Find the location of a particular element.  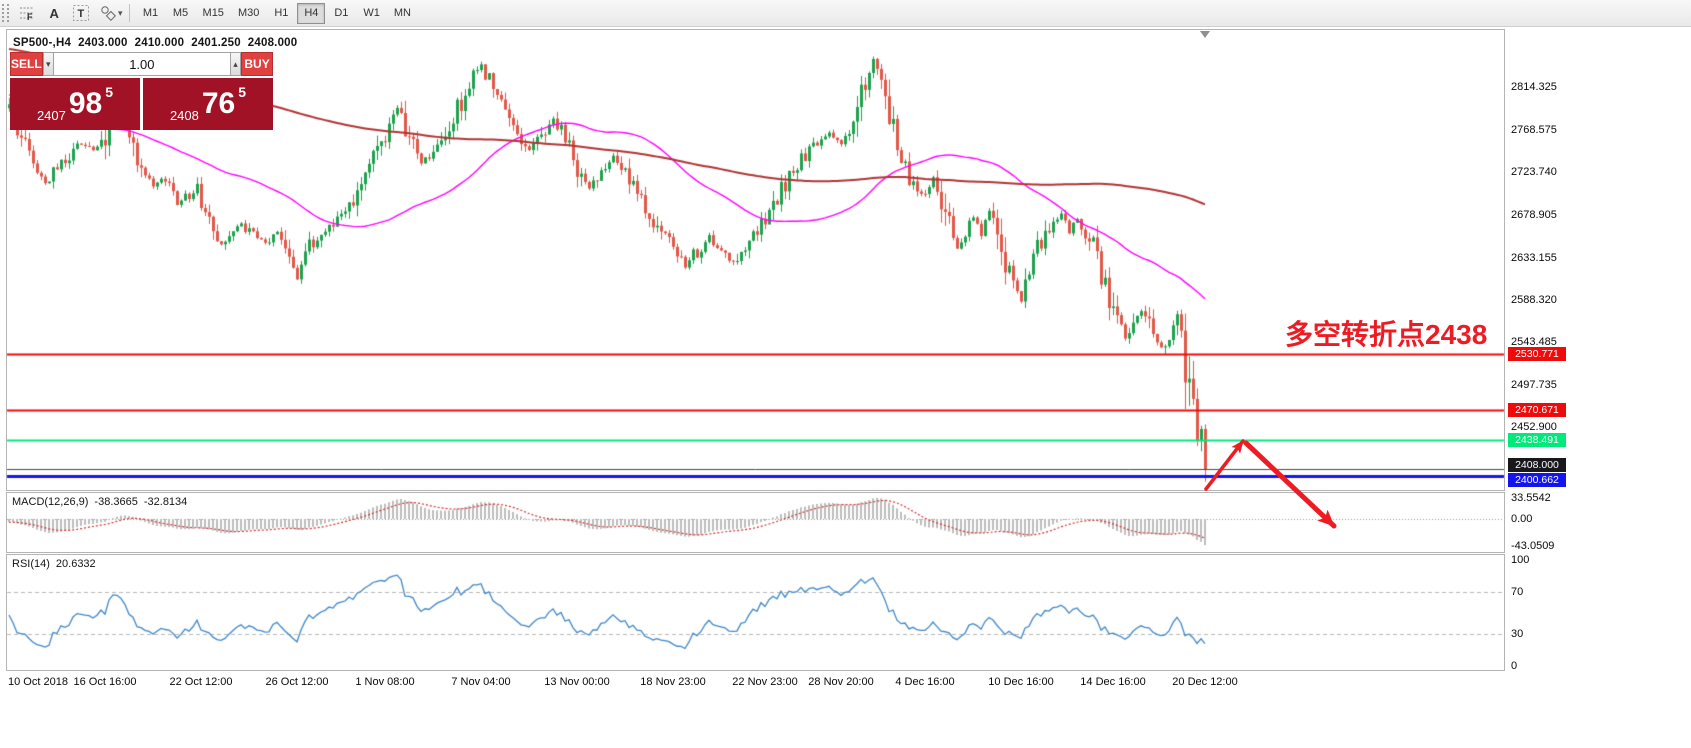

one-click-trading-panel: SELL ▾ ▴ BUY 2407 98 5 2408 76 5 is located at coordinates (142, 91).